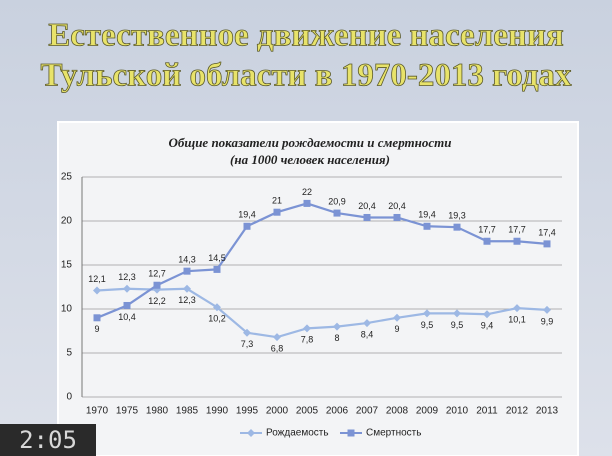 This screenshot has height=456, width=612. I want to click on data-label: 22, so click(307, 192).